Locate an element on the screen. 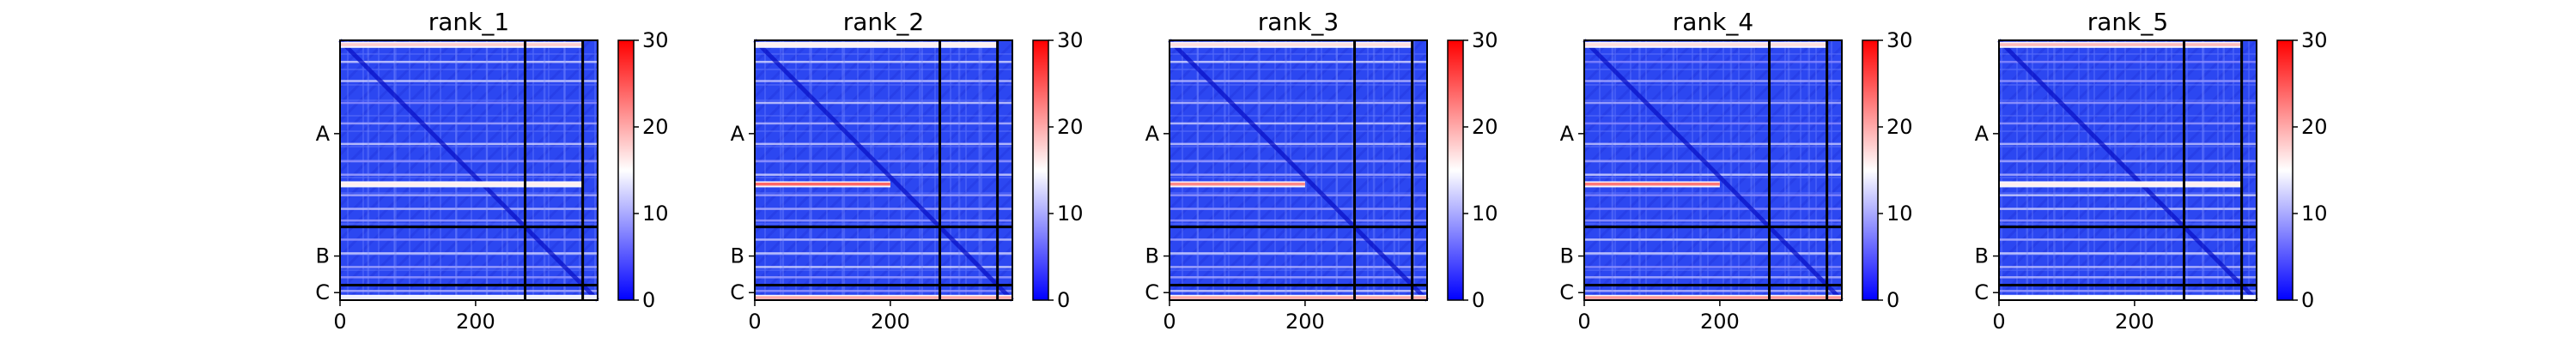 This screenshot has height=343, width=2576. colorbar is located at coordinates (626, 170).